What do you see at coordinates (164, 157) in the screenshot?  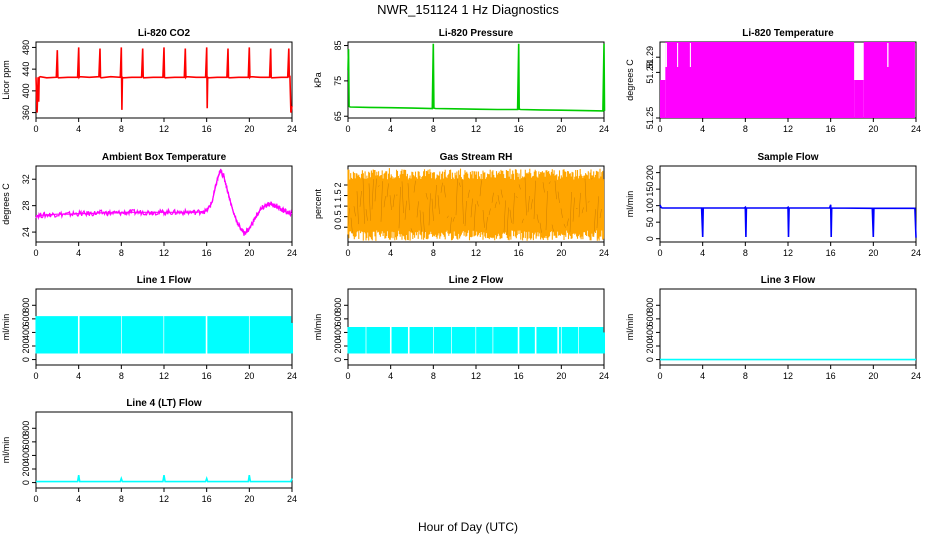 I see `panel-title: Ambient Box Temperature` at bounding box center [164, 157].